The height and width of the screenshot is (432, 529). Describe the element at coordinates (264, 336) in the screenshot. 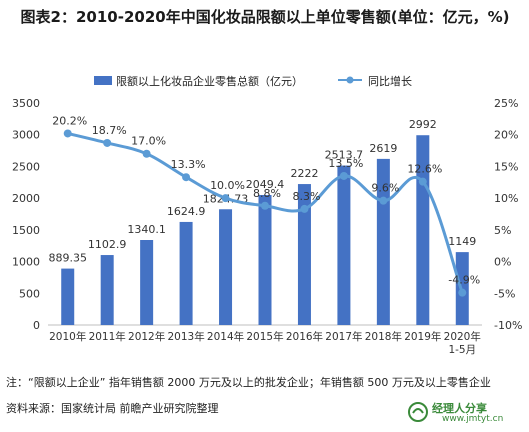

I see `x-tick-label: 2015年` at that location.